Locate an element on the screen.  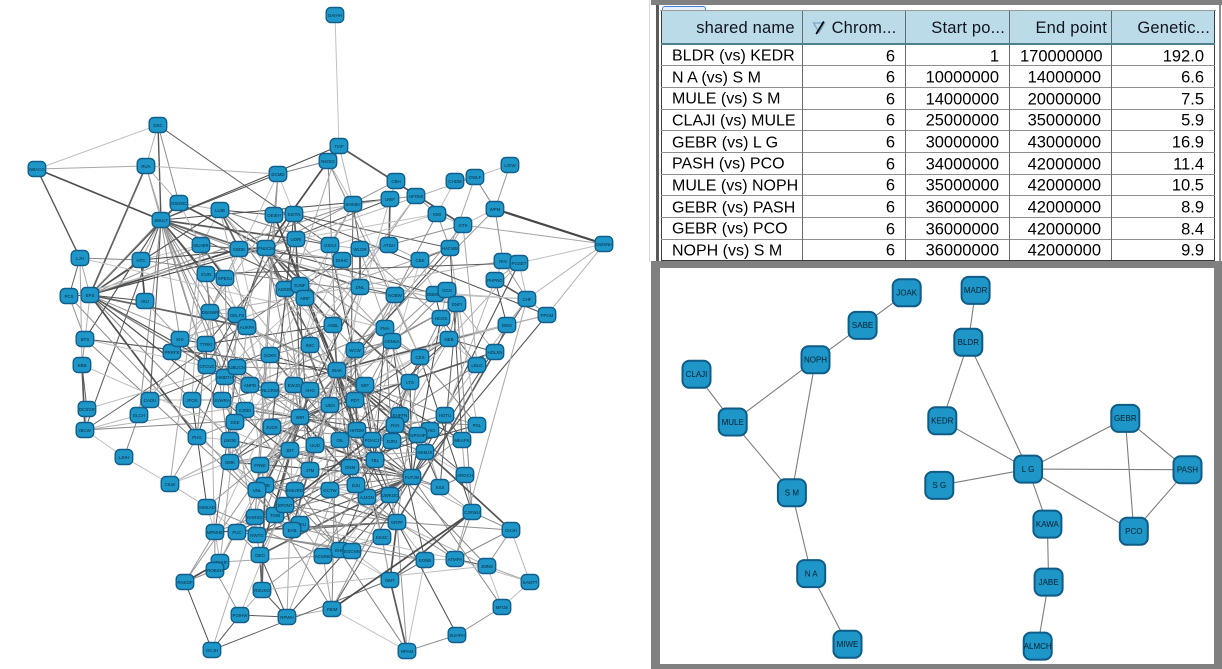
svg-text: HFOMI is located at coordinates (416, 196).